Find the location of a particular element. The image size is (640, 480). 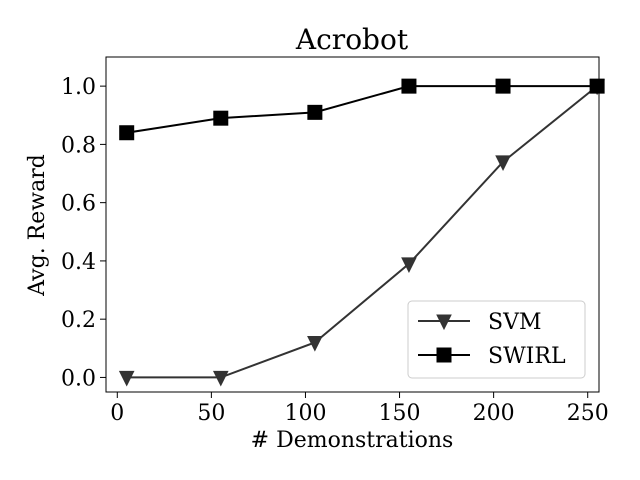

y-tick-label: 0.8 is located at coordinates (78, 145).